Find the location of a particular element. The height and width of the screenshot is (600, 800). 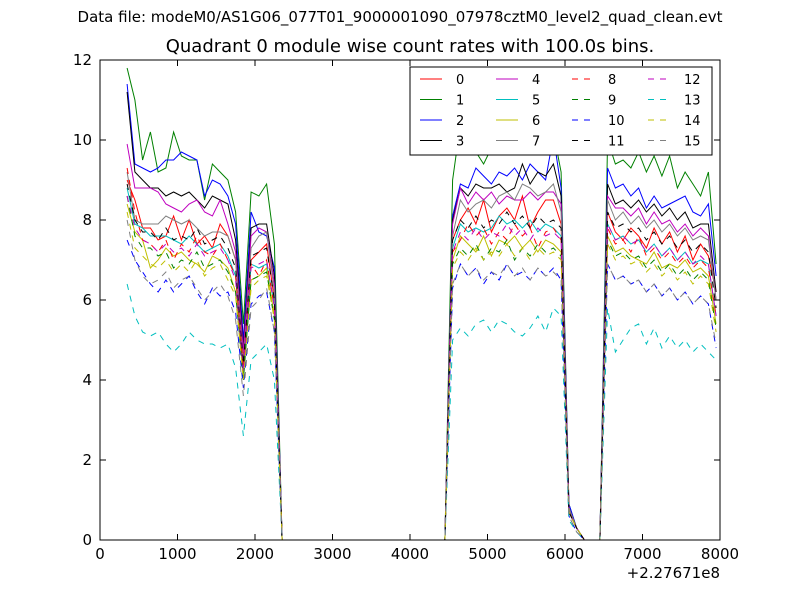

x-tick-label: 5000 is located at coordinates (487, 554).